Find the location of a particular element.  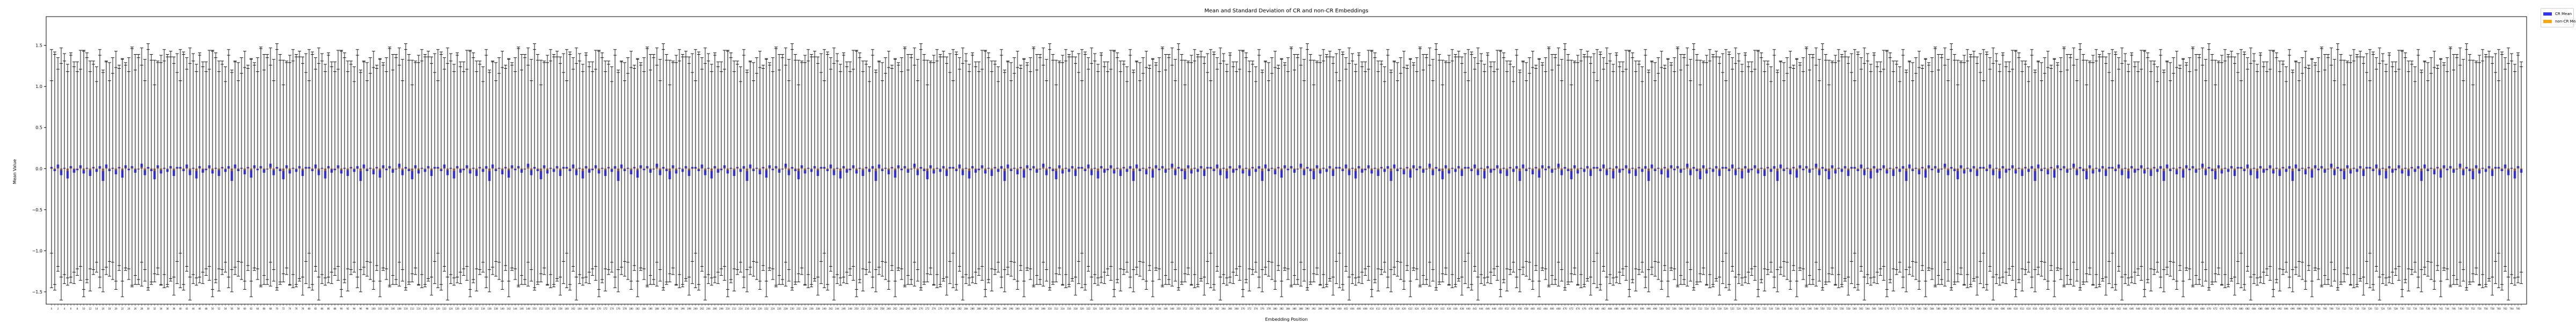

y-tick-label: −0.5 is located at coordinates (37, 210).